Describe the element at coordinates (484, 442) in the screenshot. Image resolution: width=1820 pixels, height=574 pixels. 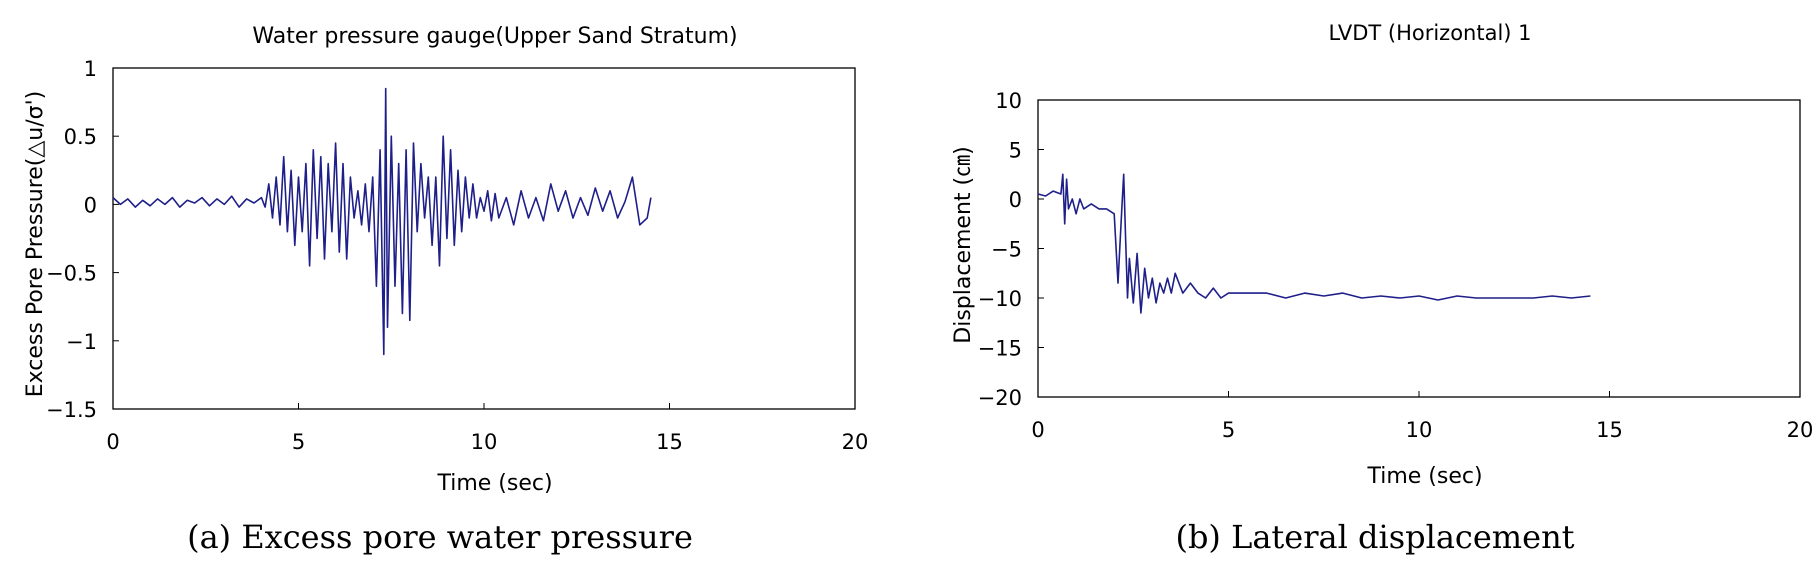
I see `chart-a-x-tick-label: 10` at that location.